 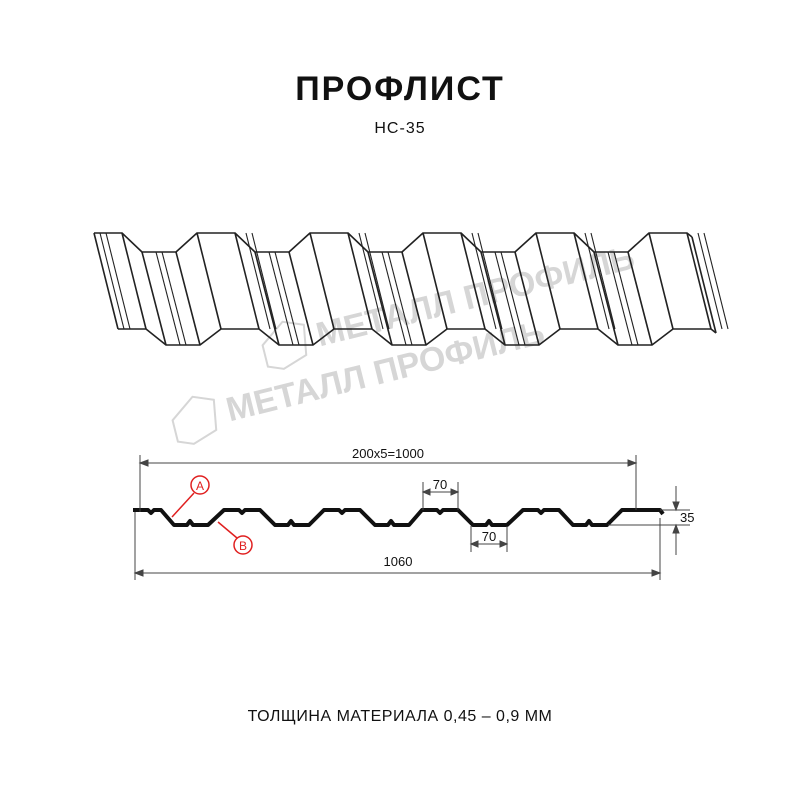 I want to click on dim-label-pitch: 200x5=1000, so click(x=388, y=453).